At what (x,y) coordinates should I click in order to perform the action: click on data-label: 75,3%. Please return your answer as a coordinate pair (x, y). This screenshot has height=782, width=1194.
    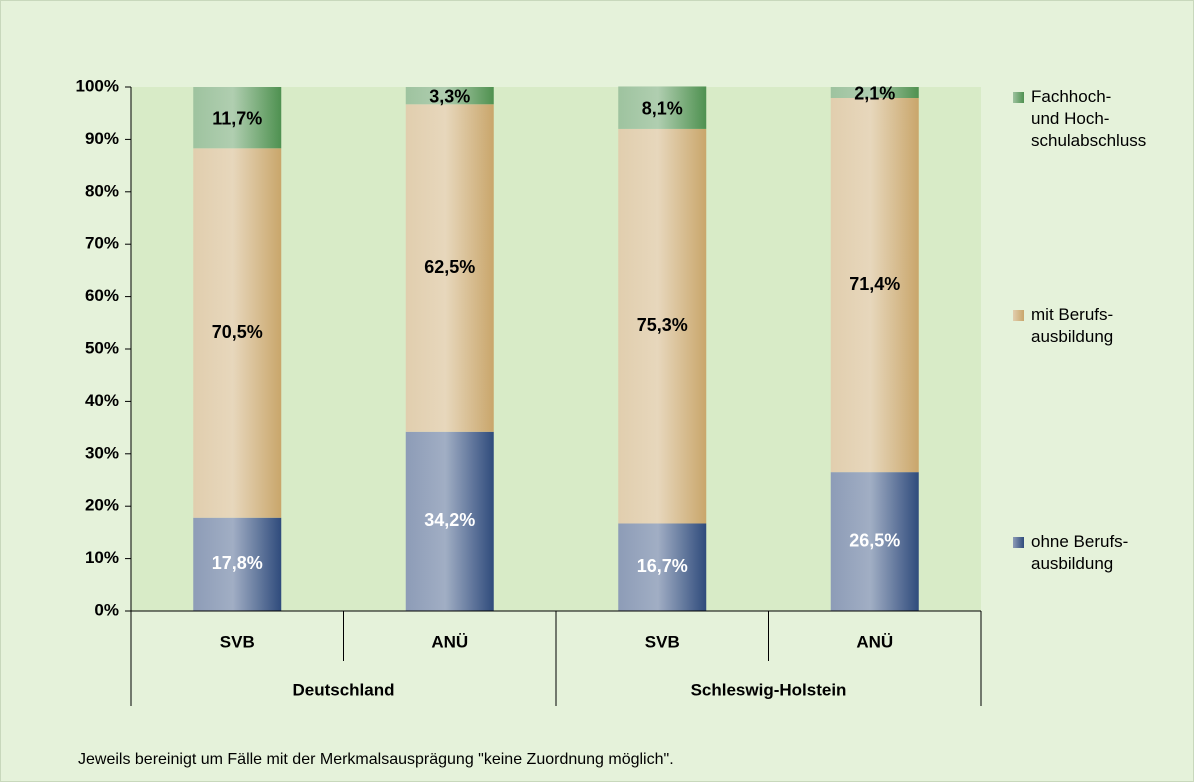
    Looking at the image, I should click on (662, 325).